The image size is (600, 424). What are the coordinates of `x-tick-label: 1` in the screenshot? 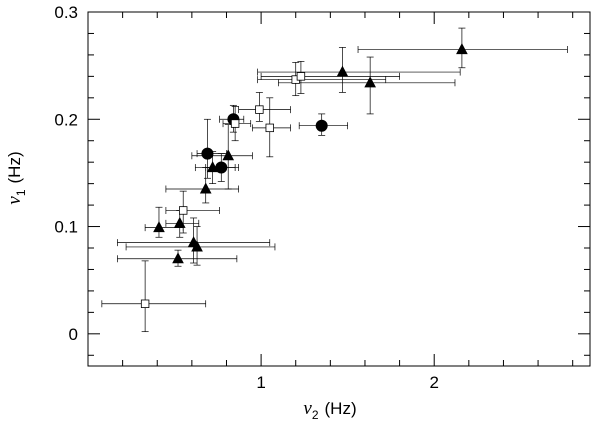 It's located at (260, 382).